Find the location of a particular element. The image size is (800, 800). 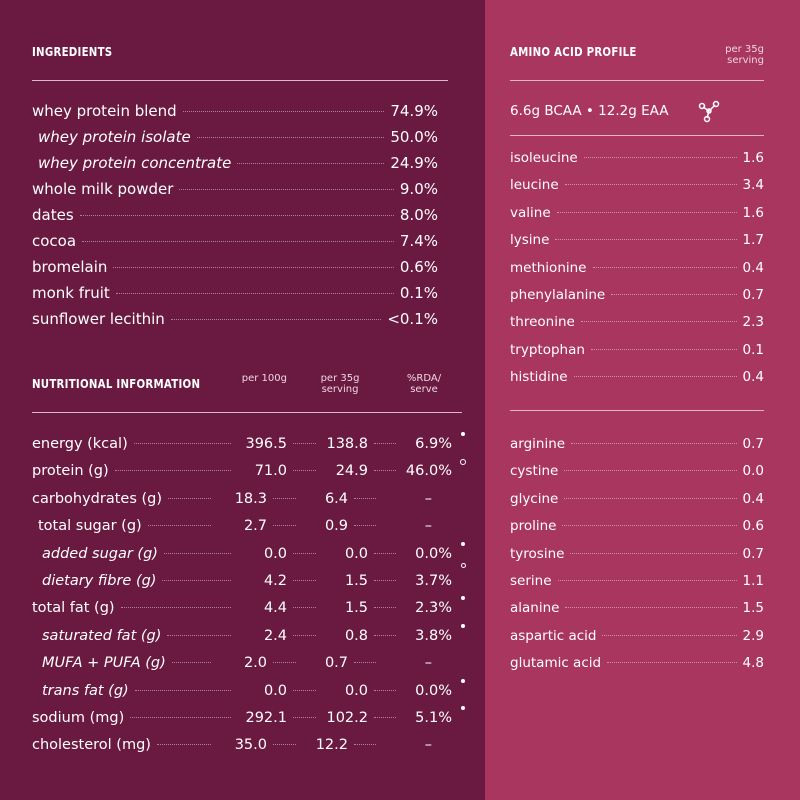

amino-row: tryptophan 0.1 is located at coordinates (637, 352).